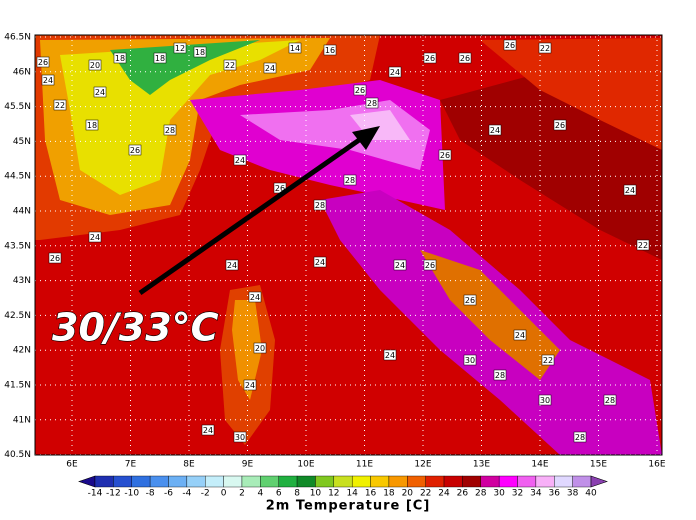 The image size is (696, 520). I want to click on colorbar-label: 20, so click(408, 494).